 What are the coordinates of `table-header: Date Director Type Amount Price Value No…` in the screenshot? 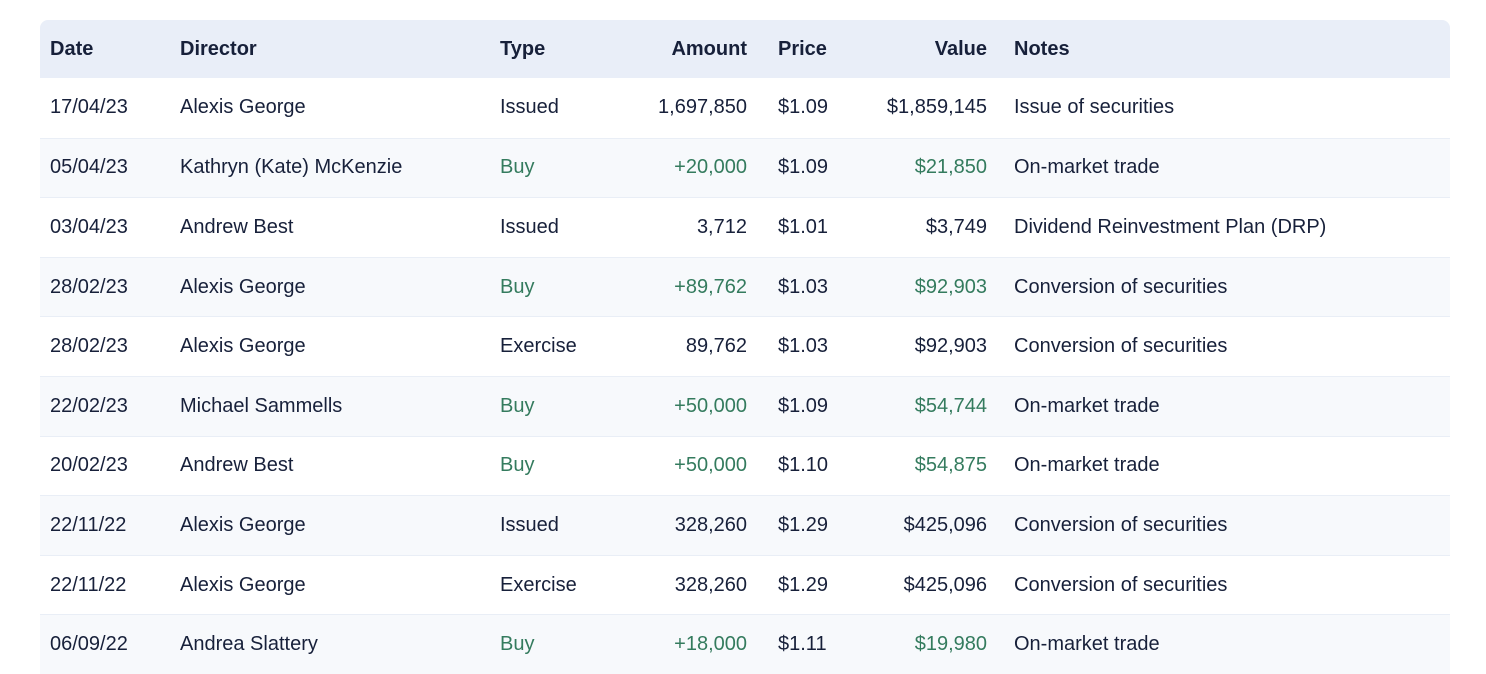 It's located at (745, 49).